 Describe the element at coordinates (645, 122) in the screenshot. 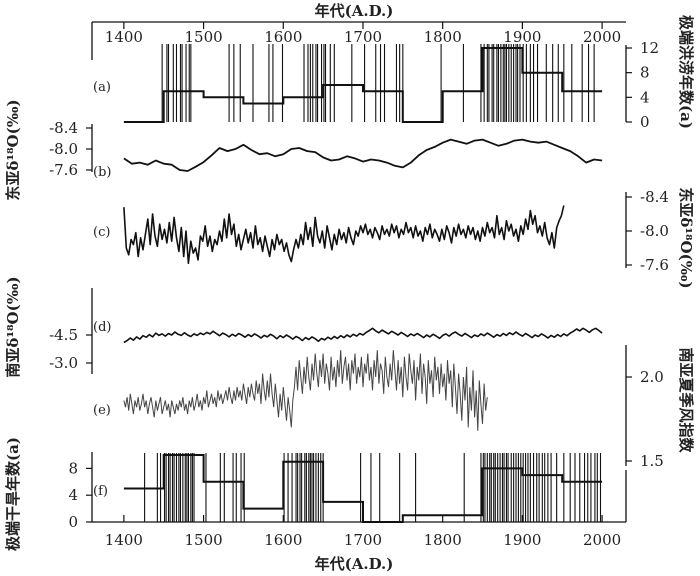

I see `y-tick-label-a: 0` at that location.